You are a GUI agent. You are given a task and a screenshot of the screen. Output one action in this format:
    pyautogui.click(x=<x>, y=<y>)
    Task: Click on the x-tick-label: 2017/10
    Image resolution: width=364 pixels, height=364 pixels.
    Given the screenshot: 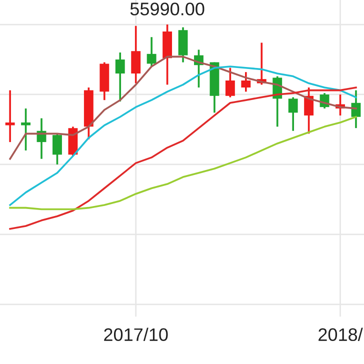 What is the action you would take?
    pyautogui.click(x=136, y=335)
    